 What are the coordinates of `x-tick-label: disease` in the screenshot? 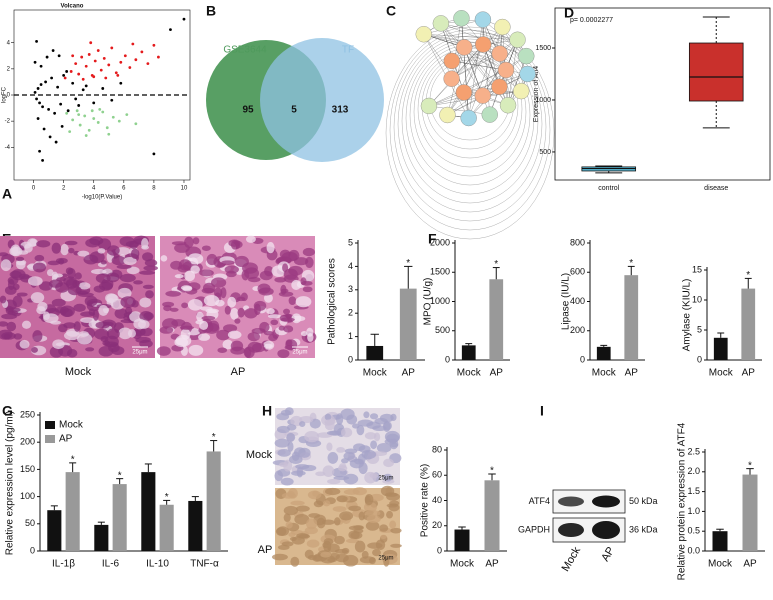 It's located at (716, 188).